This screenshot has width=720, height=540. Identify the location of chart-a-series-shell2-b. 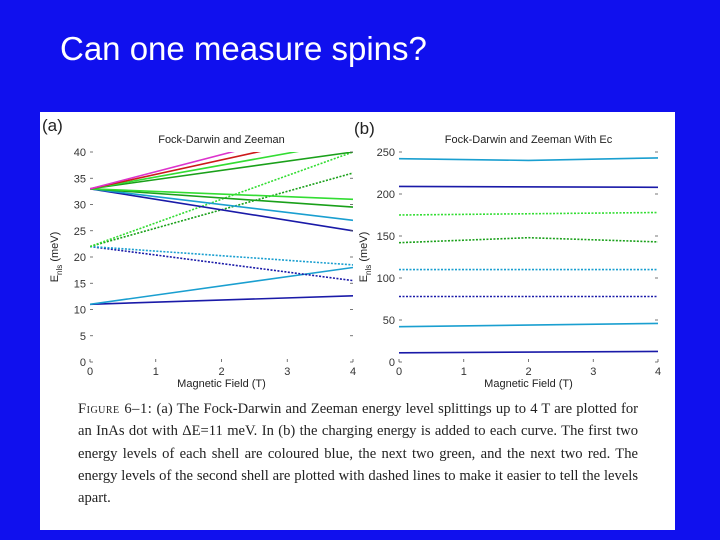
(221, 255).